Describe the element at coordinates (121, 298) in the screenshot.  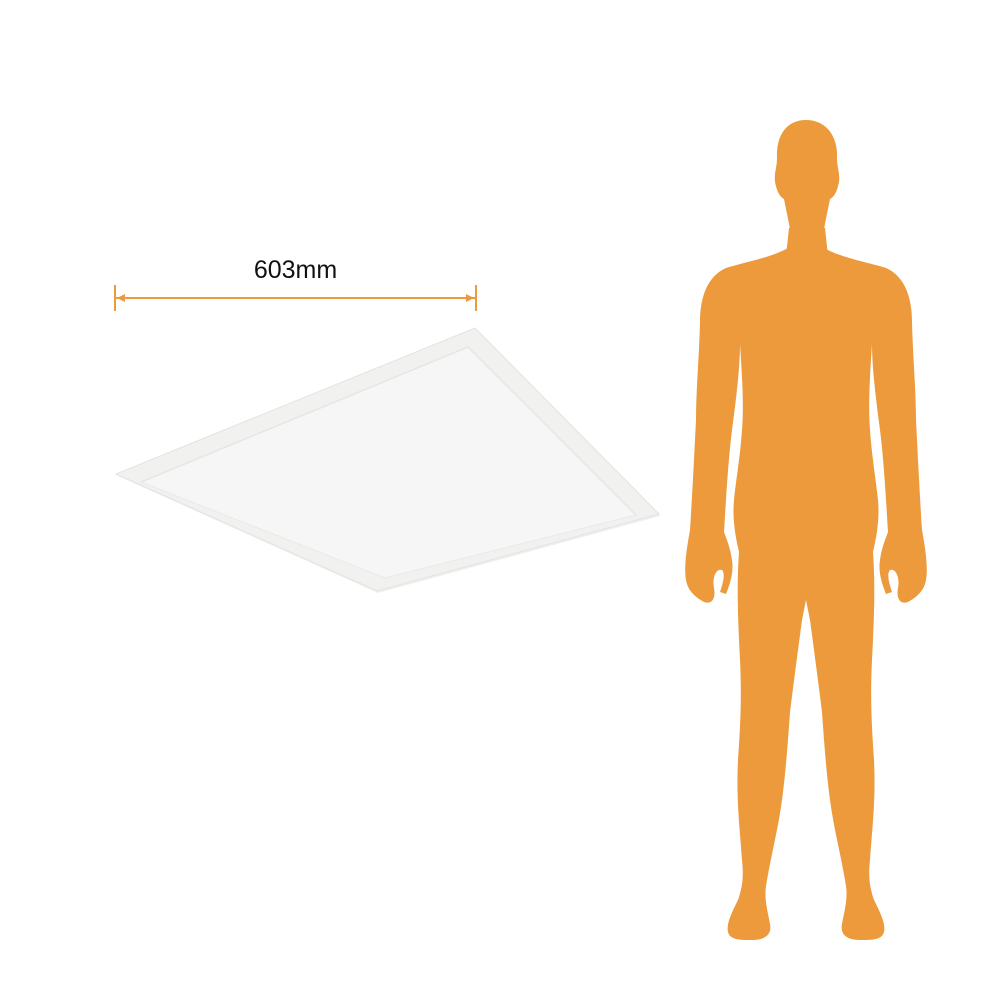
I see `dimension-arrow-left` at that location.